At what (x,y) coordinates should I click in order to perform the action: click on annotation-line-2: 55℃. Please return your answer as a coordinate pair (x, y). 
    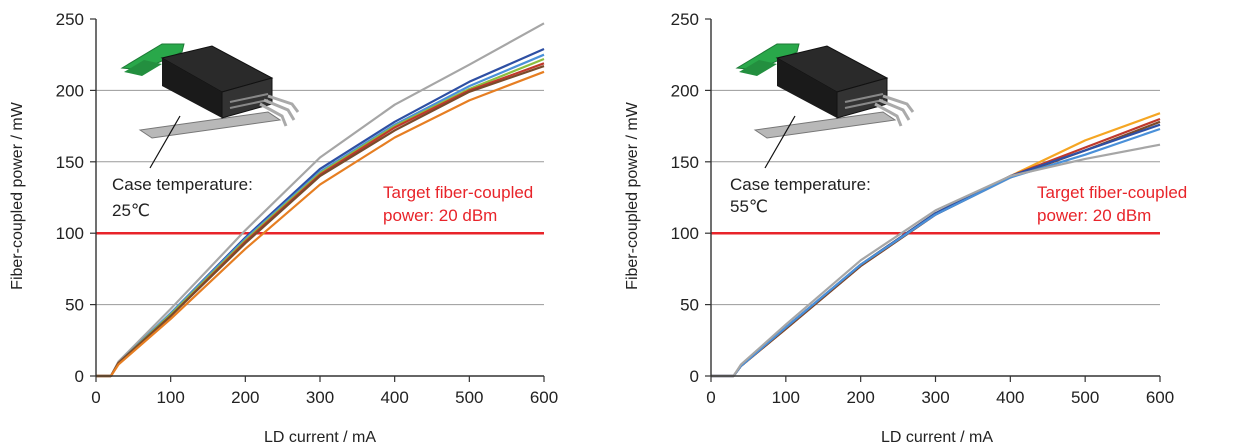
    Looking at the image, I should click on (749, 206).